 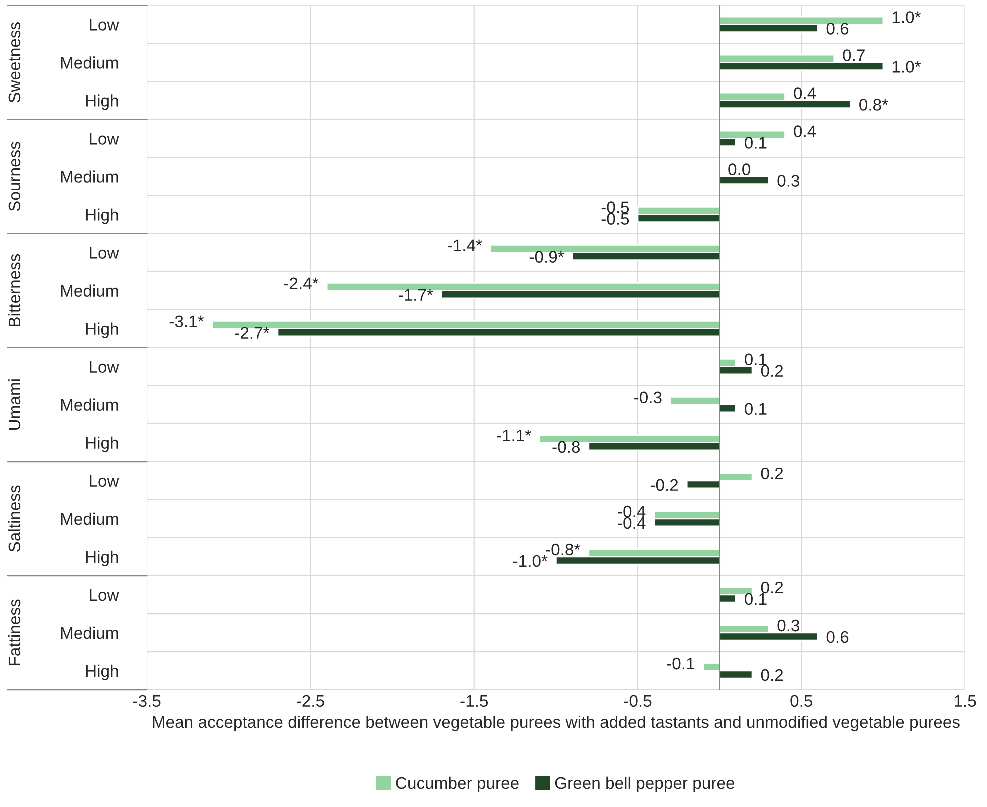 I want to click on data-label: -0.2, so click(x=664, y=485).